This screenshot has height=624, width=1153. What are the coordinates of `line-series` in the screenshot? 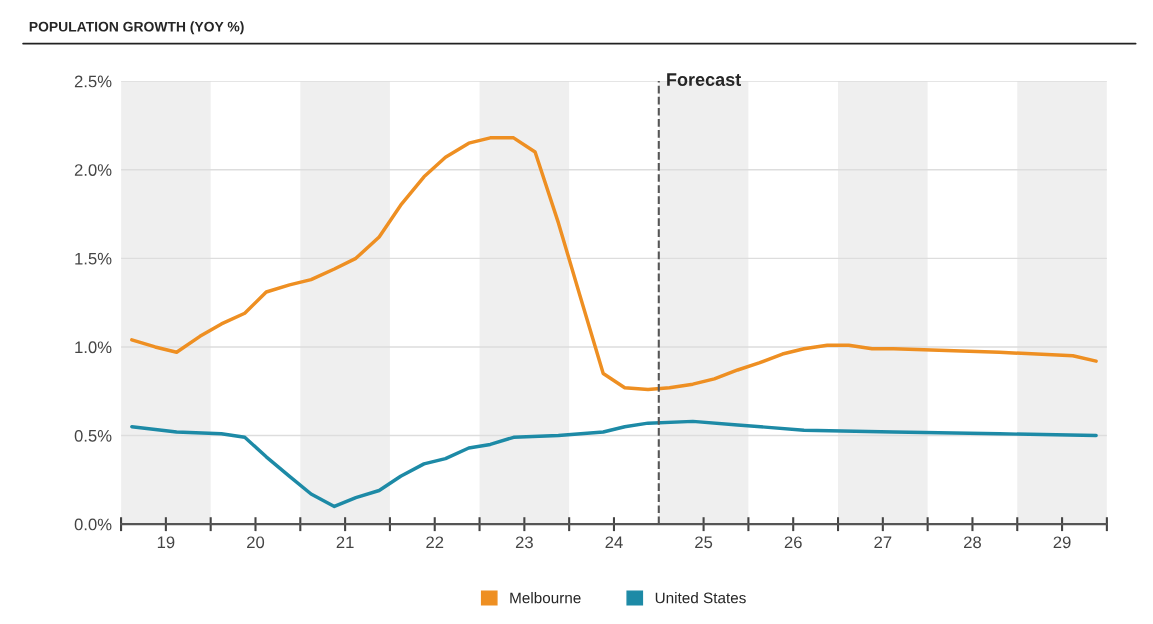 It's located at (614, 464).